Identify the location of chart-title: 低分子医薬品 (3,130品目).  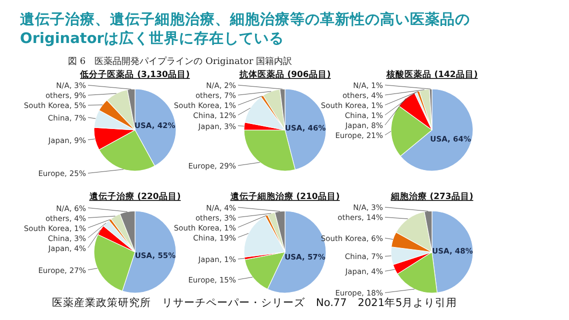
(134, 74).